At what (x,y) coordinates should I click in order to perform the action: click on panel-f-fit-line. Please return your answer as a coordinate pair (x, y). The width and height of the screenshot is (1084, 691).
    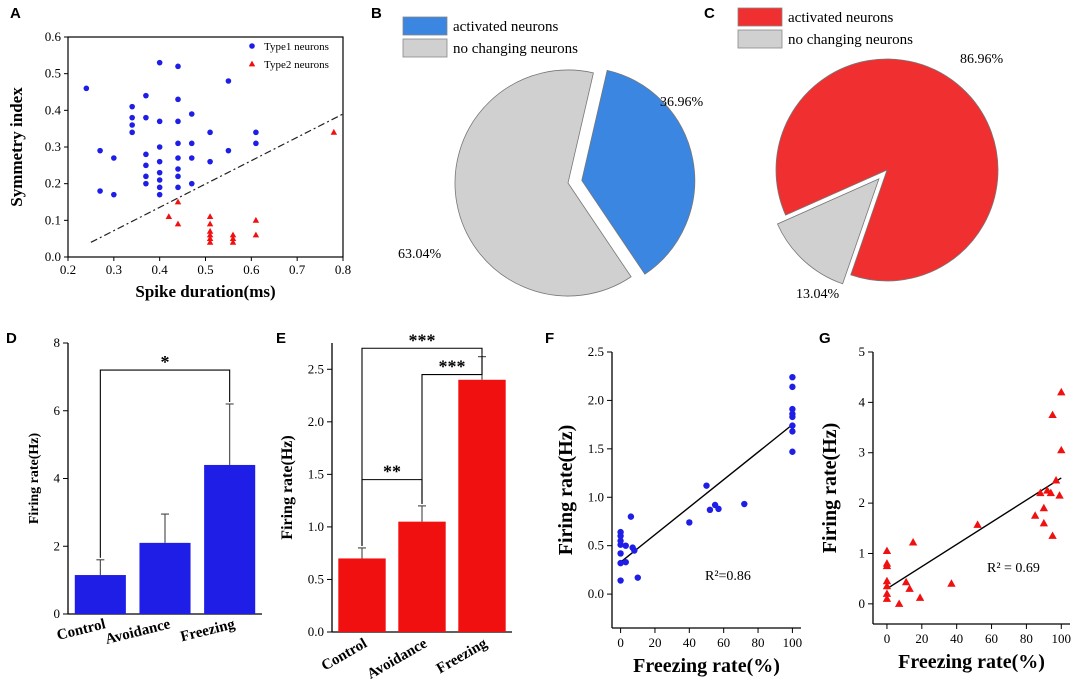
    Looking at the image, I should click on (706, 493).